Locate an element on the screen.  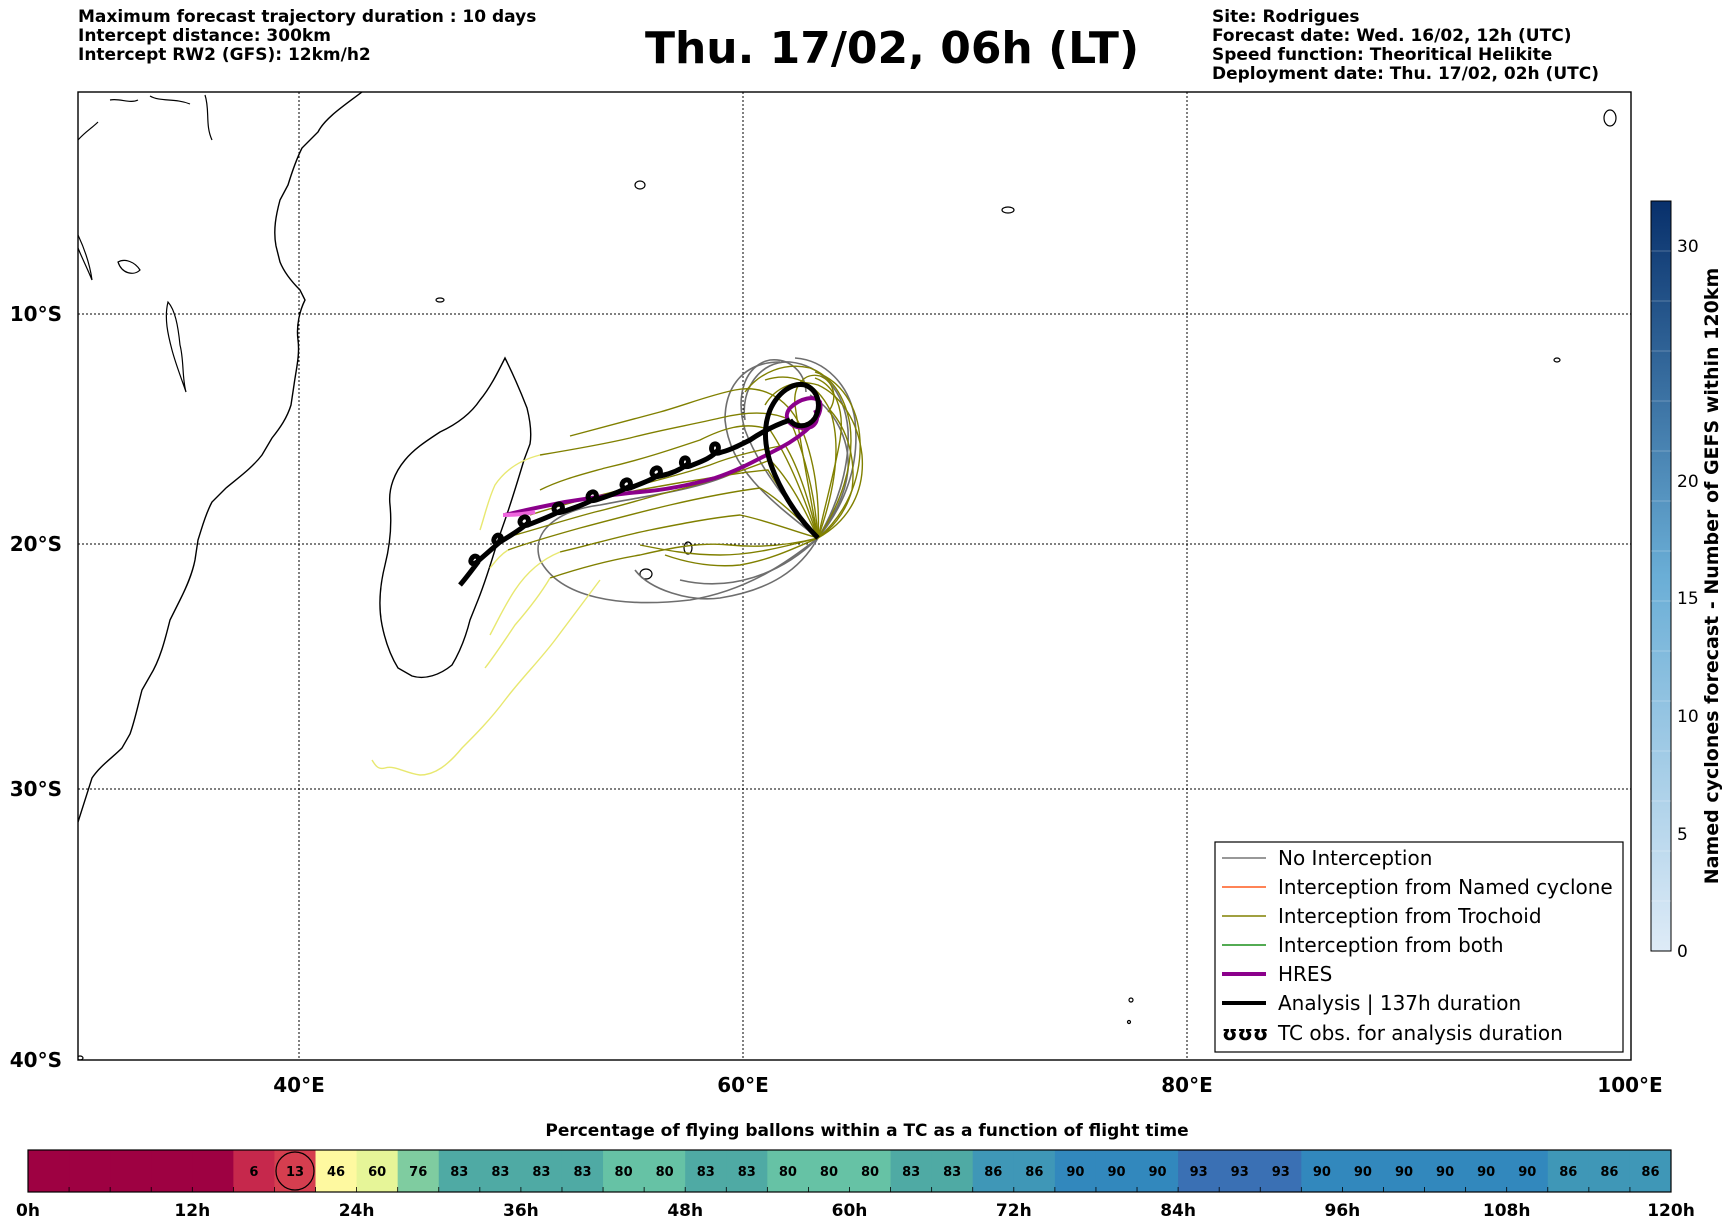
map-title: Thu. 17/02, 06h (LT) is located at coordinates (892, 48).